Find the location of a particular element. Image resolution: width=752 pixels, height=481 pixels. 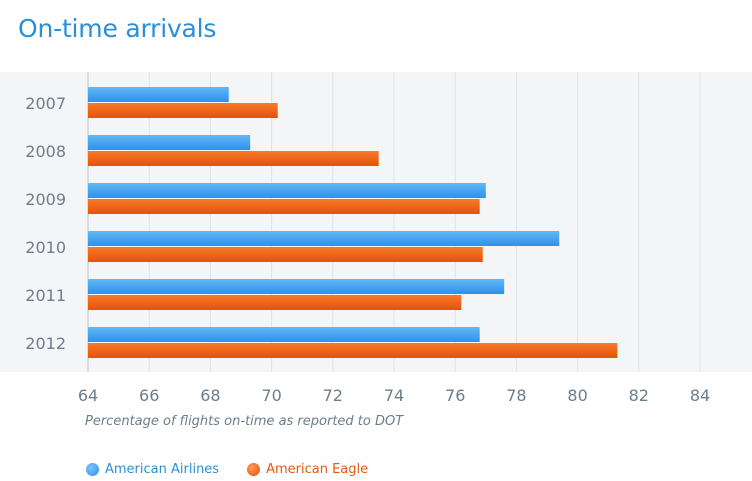

bar-american-eagle-2007 is located at coordinates (183, 110).